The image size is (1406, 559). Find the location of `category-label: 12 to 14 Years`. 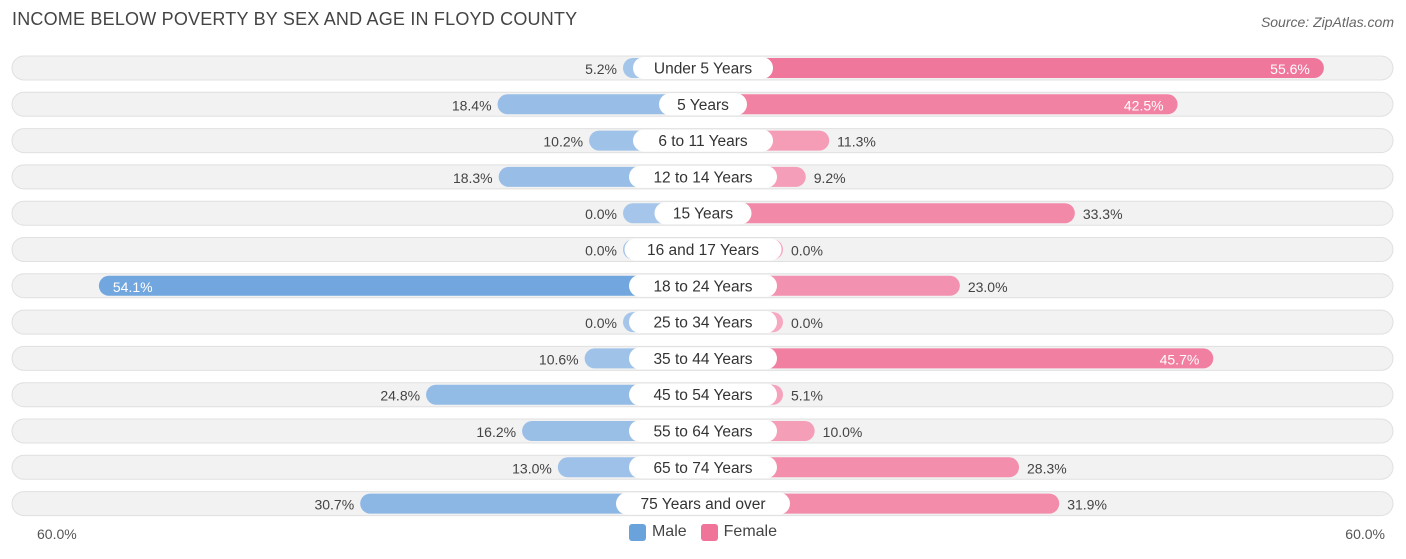

category-label: 12 to 14 Years is located at coordinates (702, 177).